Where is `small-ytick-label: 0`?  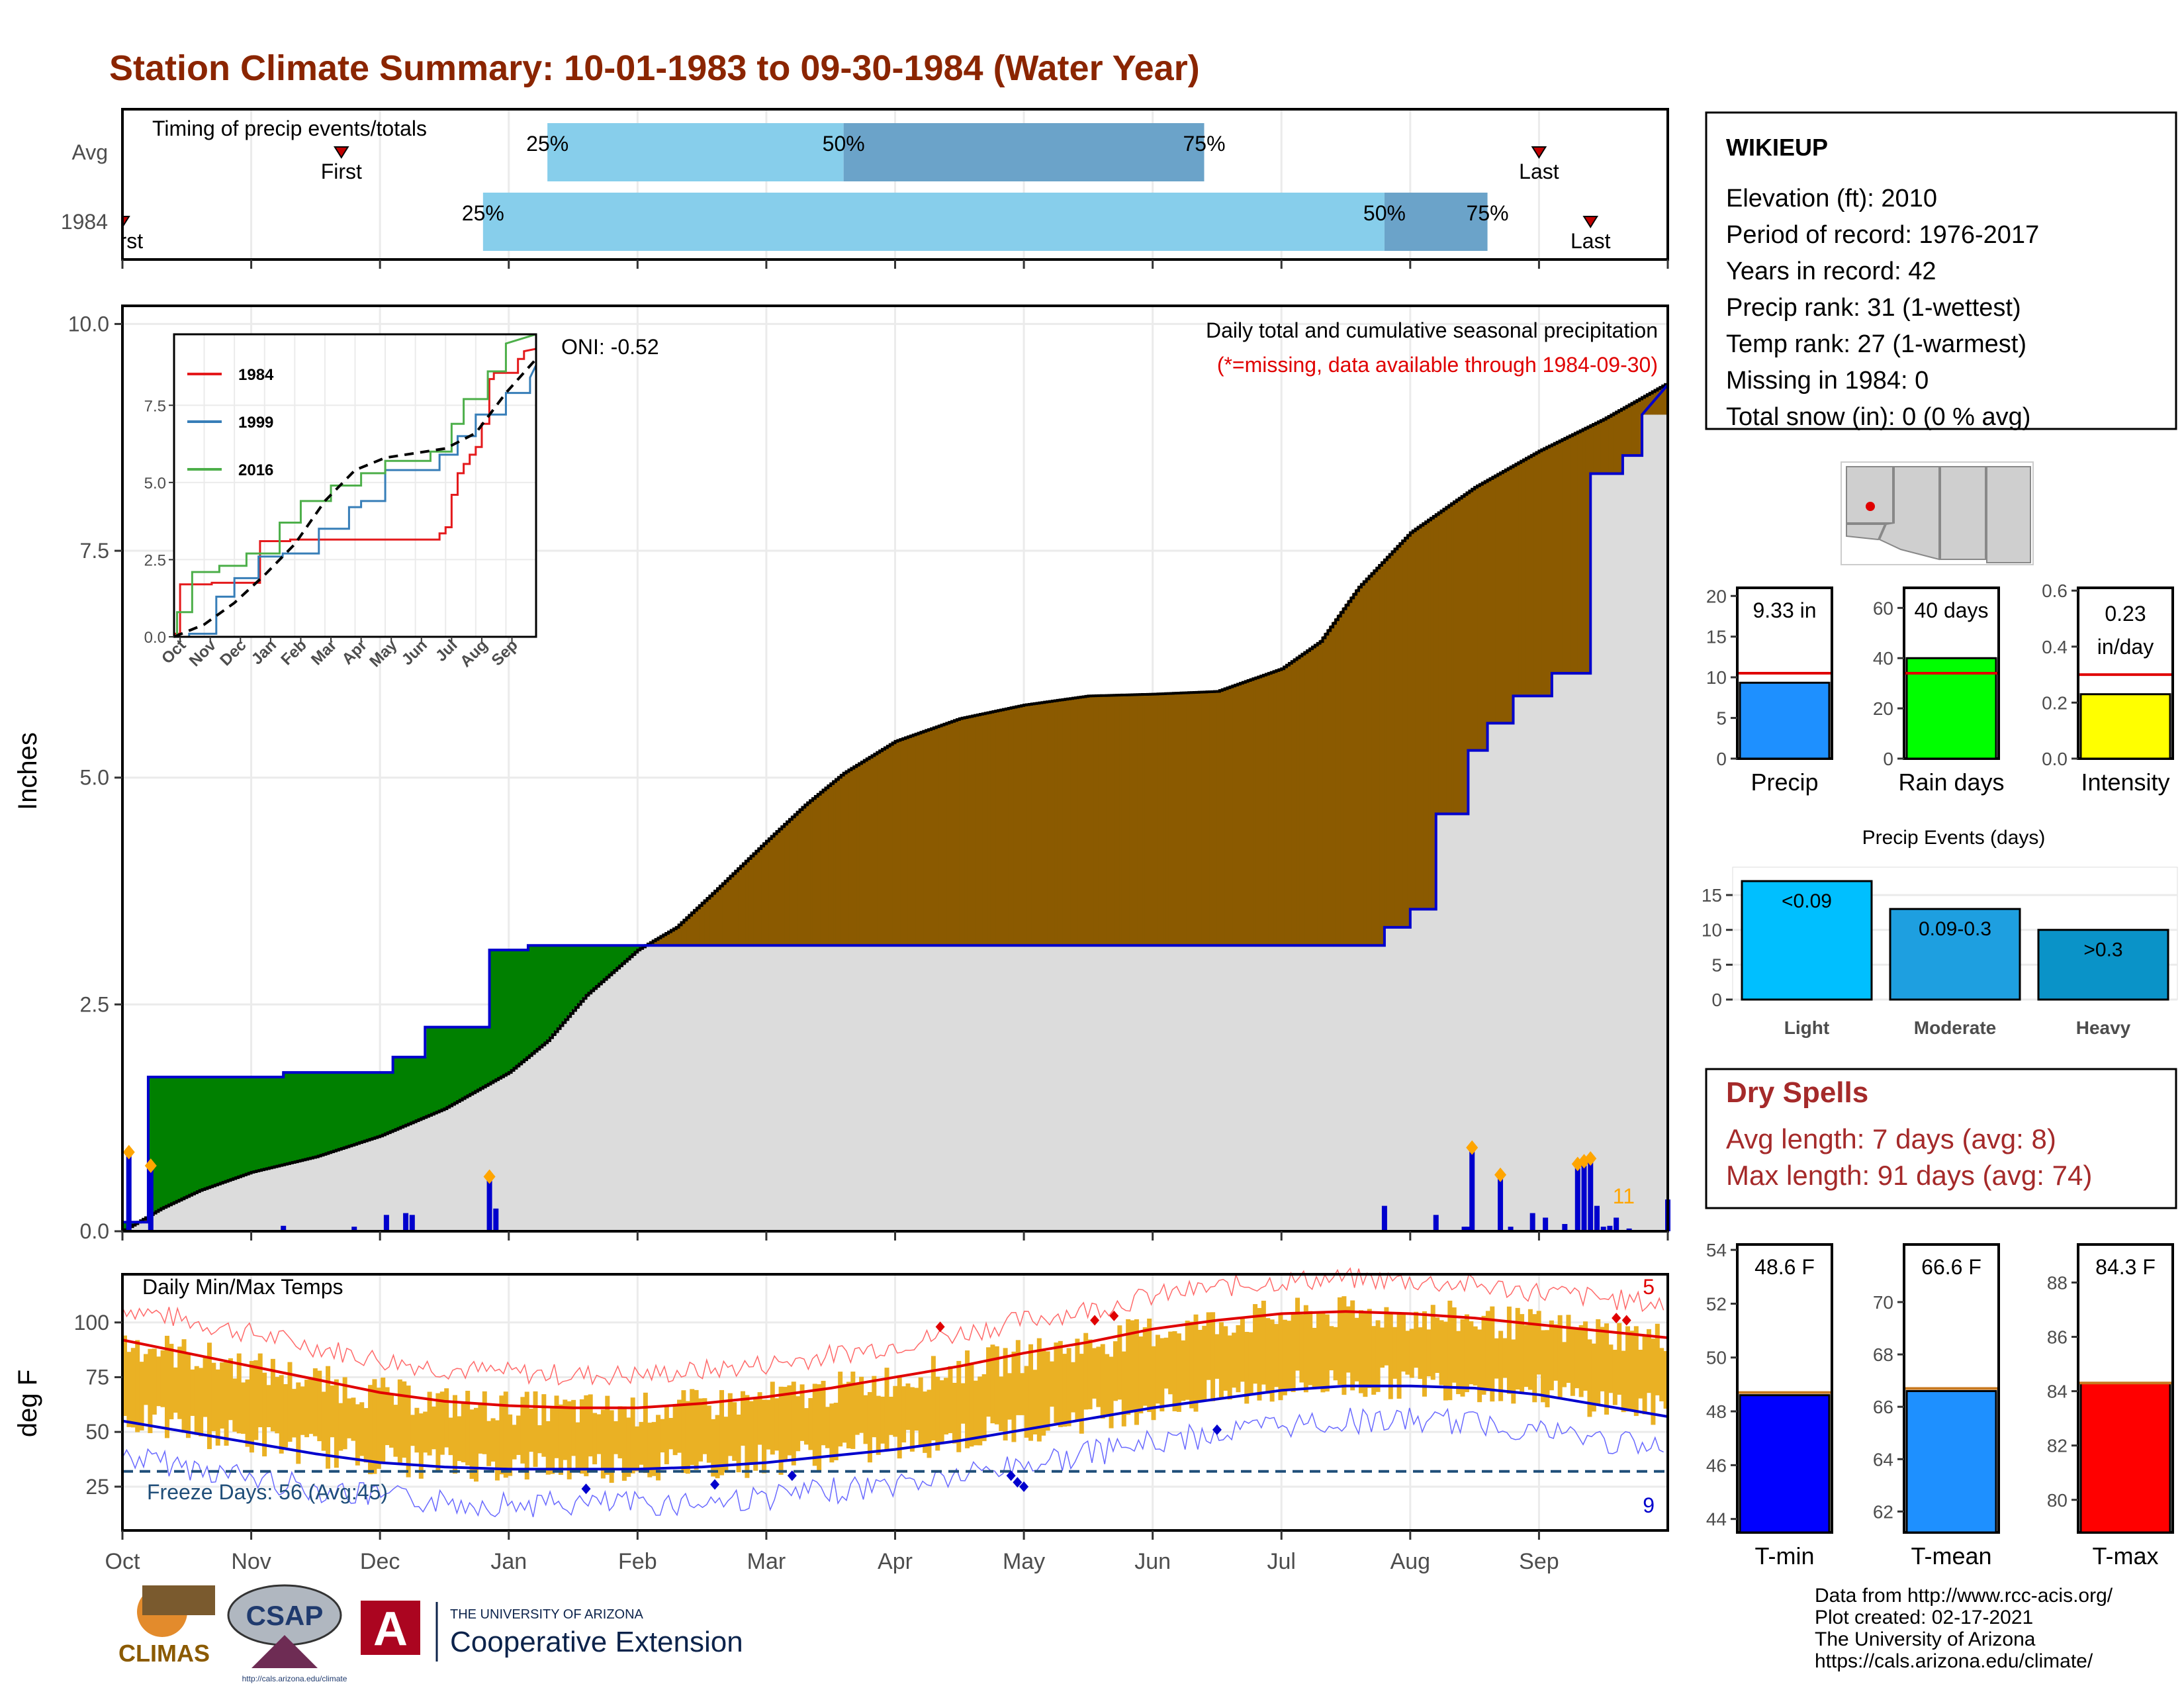 small-ytick-label: 0 is located at coordinates (1888, 759).